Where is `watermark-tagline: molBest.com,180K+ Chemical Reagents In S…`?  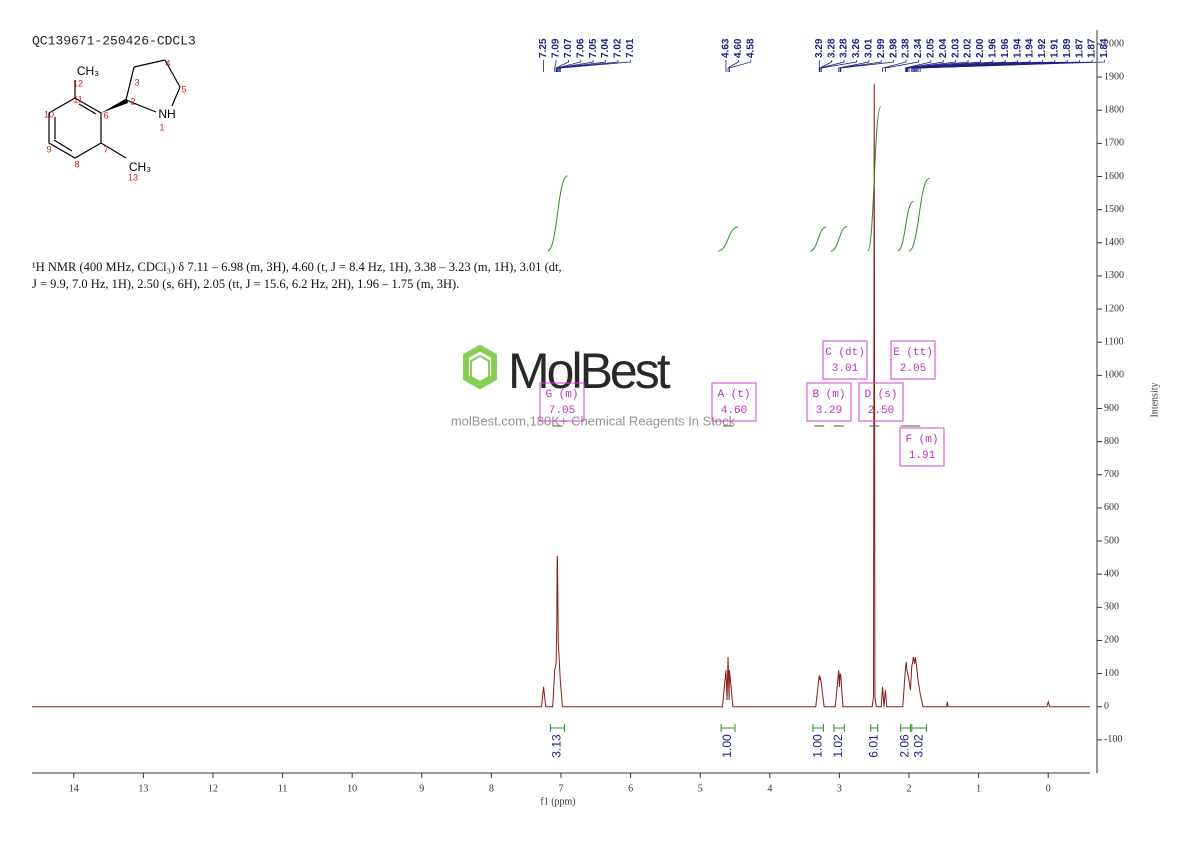 watermark-tagline: molBest.com,180K+ Chemical Reagents In S… is located at coordinates (593, 420).